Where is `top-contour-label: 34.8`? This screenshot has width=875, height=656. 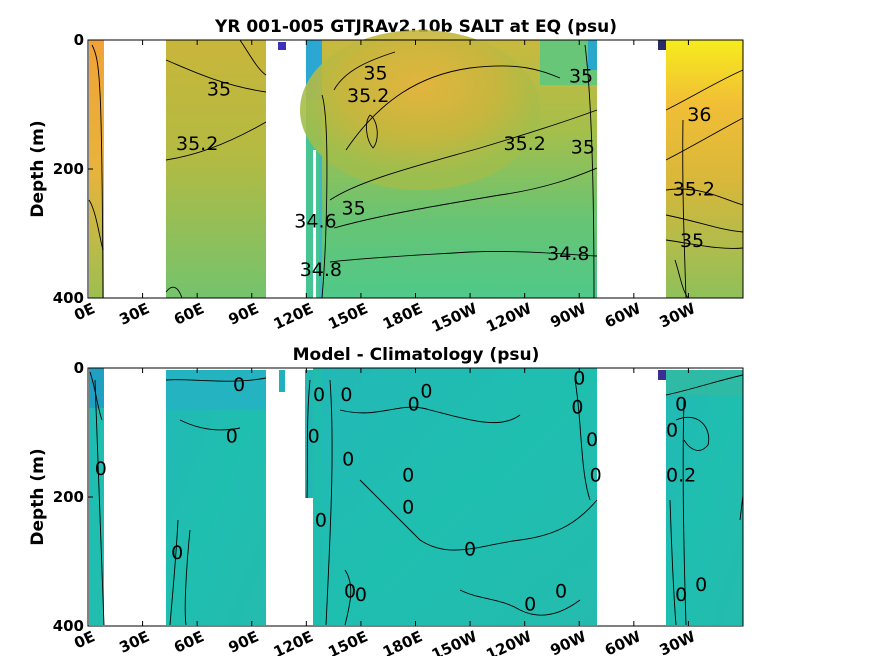
top-contour-label: 34.8 is located at coordinates (321, 270).